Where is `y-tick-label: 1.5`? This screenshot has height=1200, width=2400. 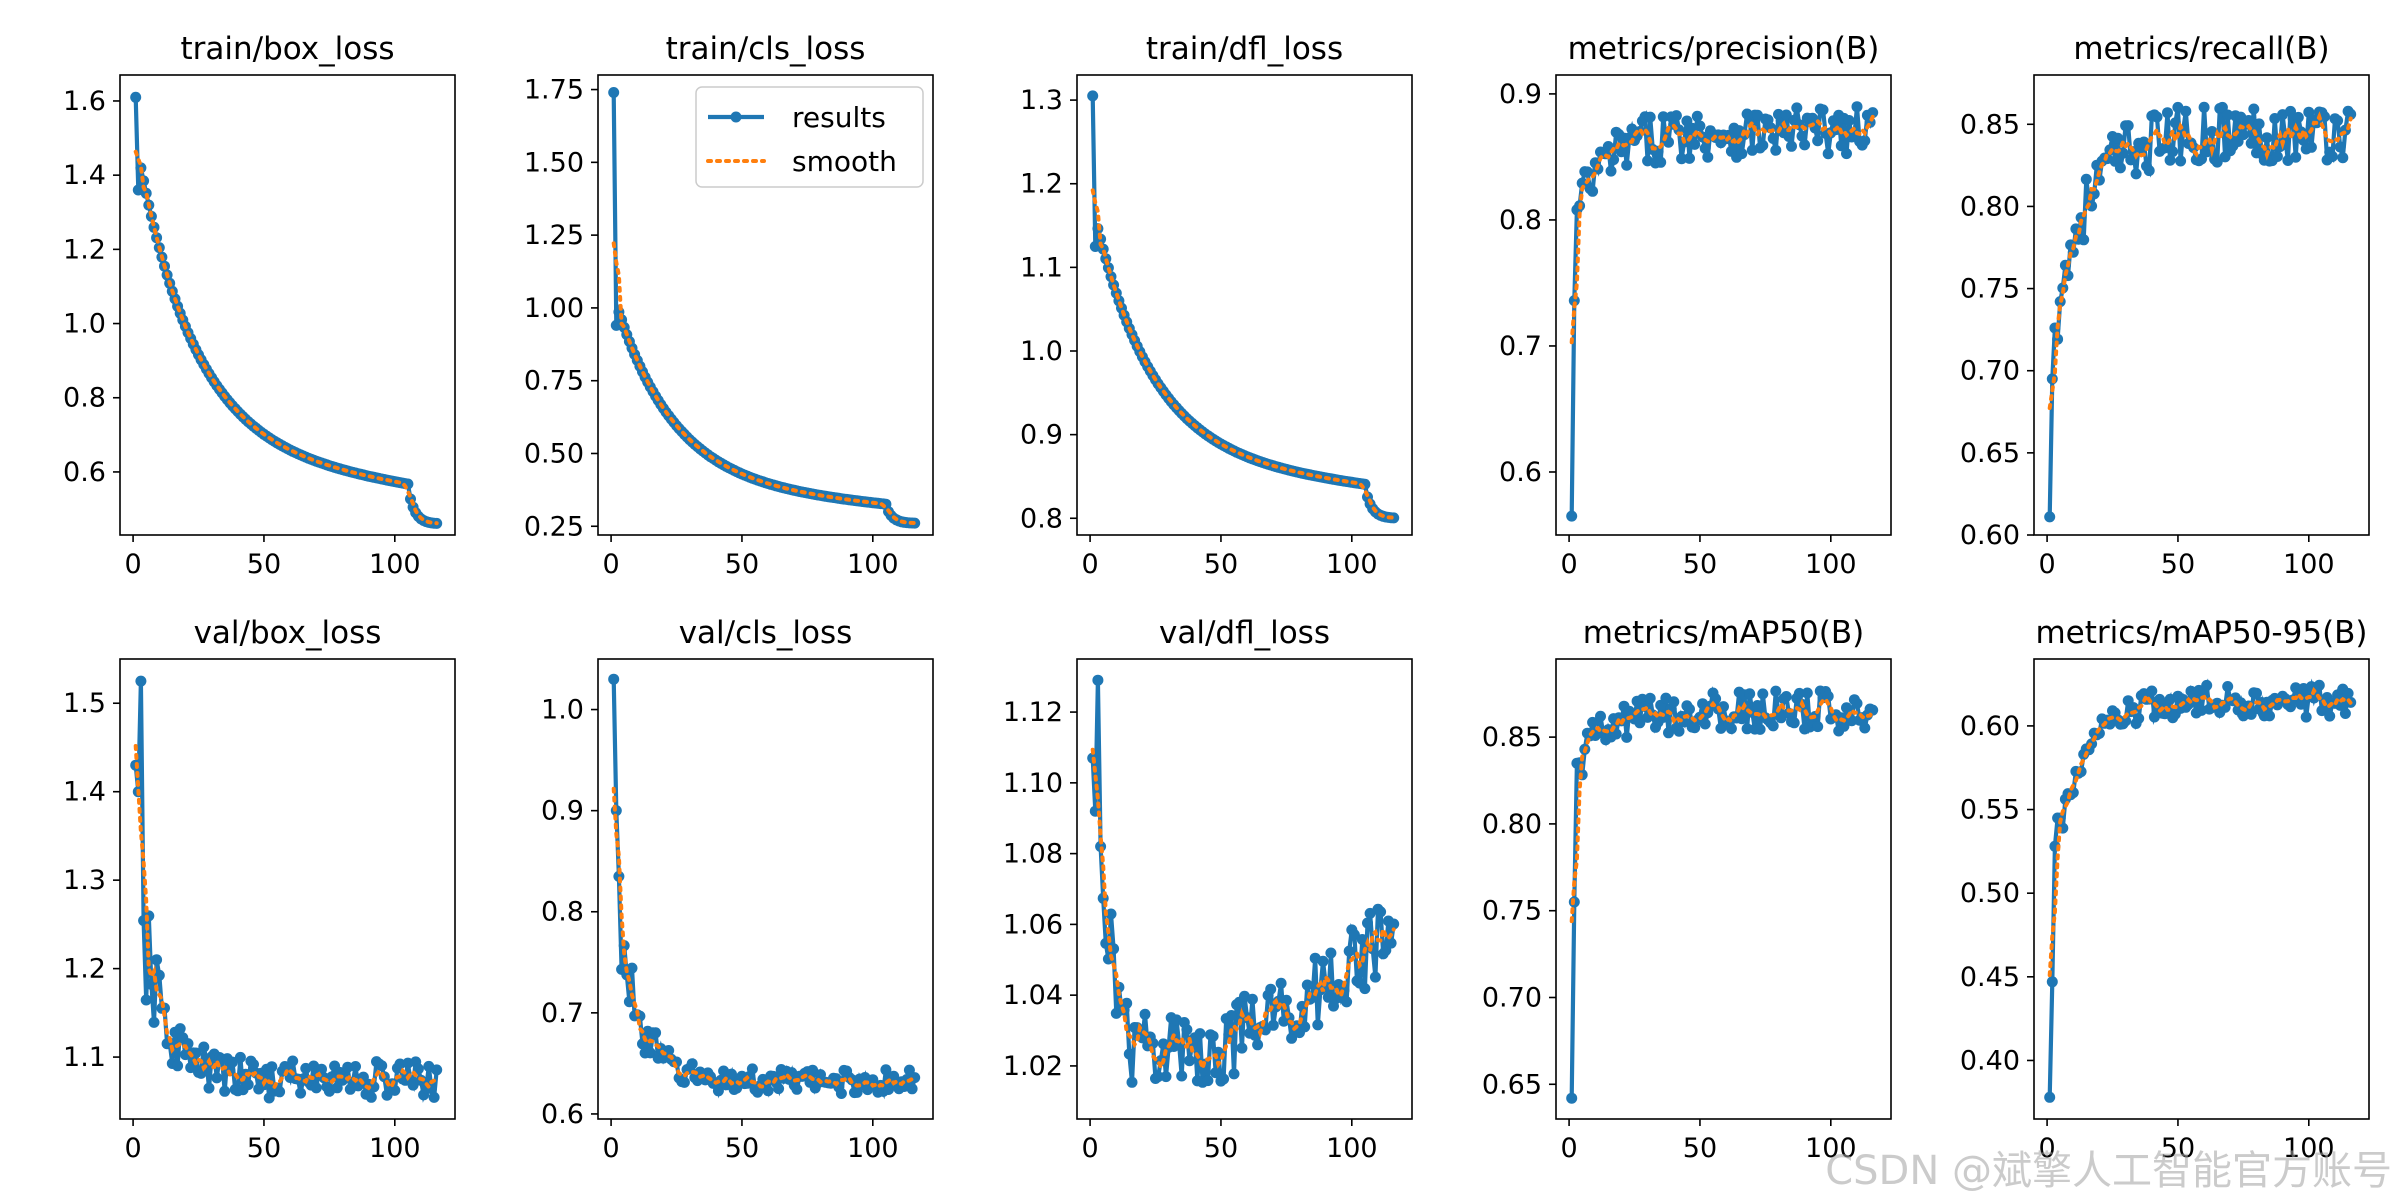 y-tick-label: 1.5 is located at coordinates (84, 703).